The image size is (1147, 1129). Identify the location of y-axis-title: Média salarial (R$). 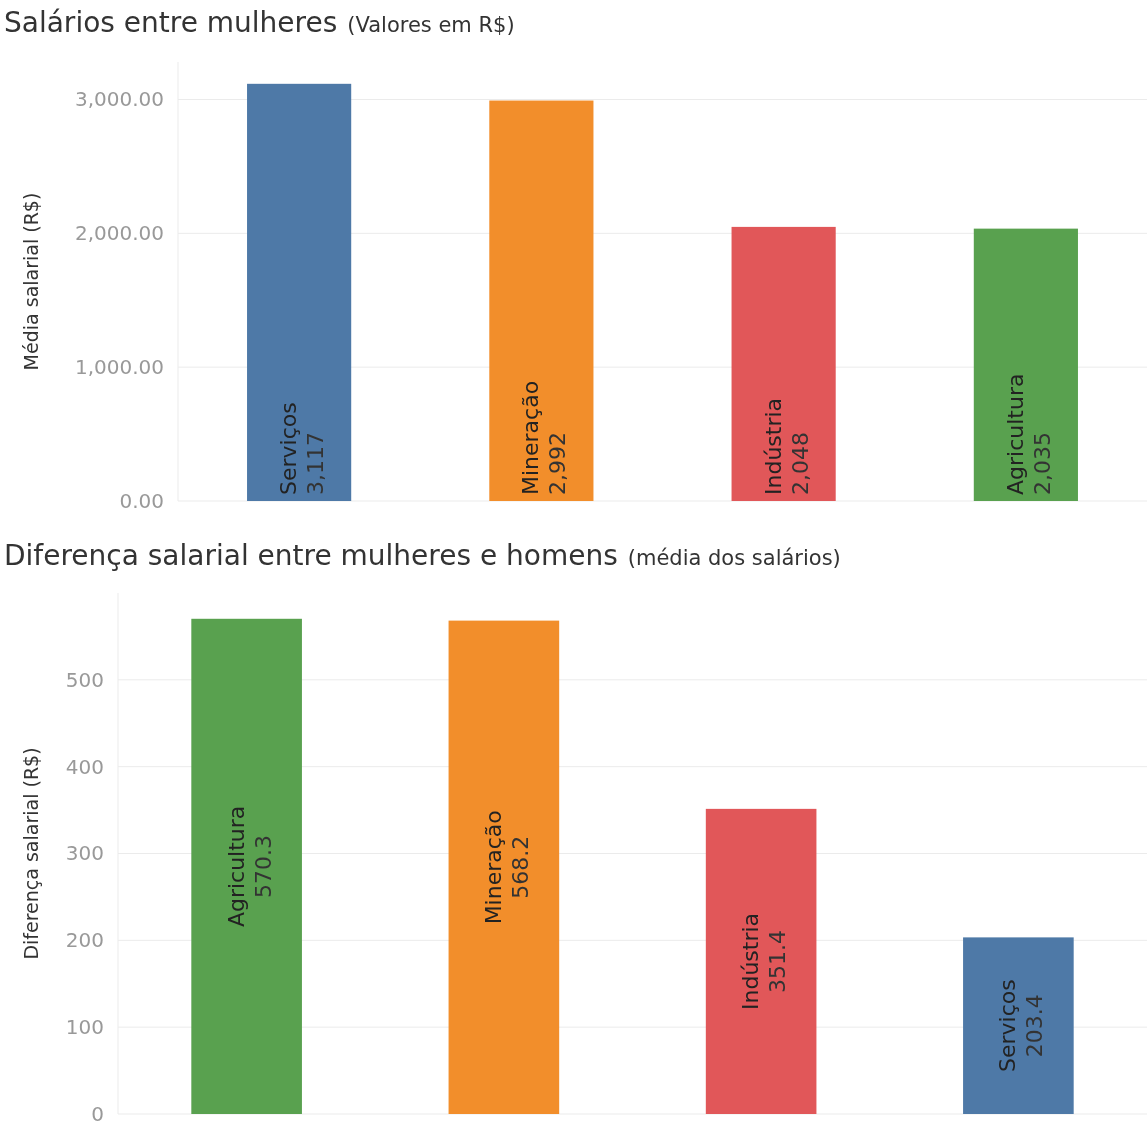
(31, 281).